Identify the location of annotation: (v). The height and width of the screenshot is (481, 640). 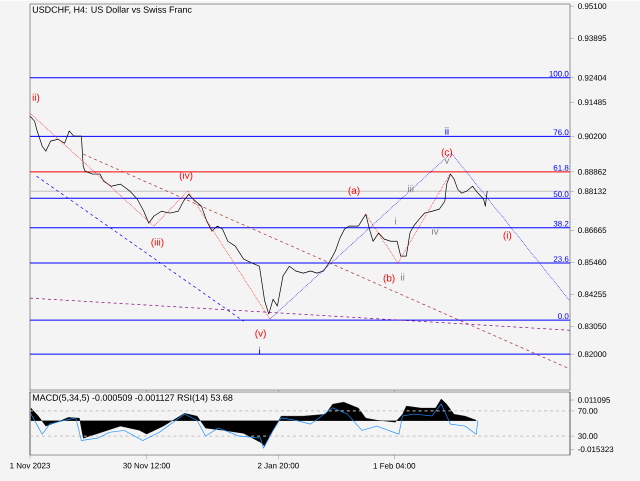
(260, 334).